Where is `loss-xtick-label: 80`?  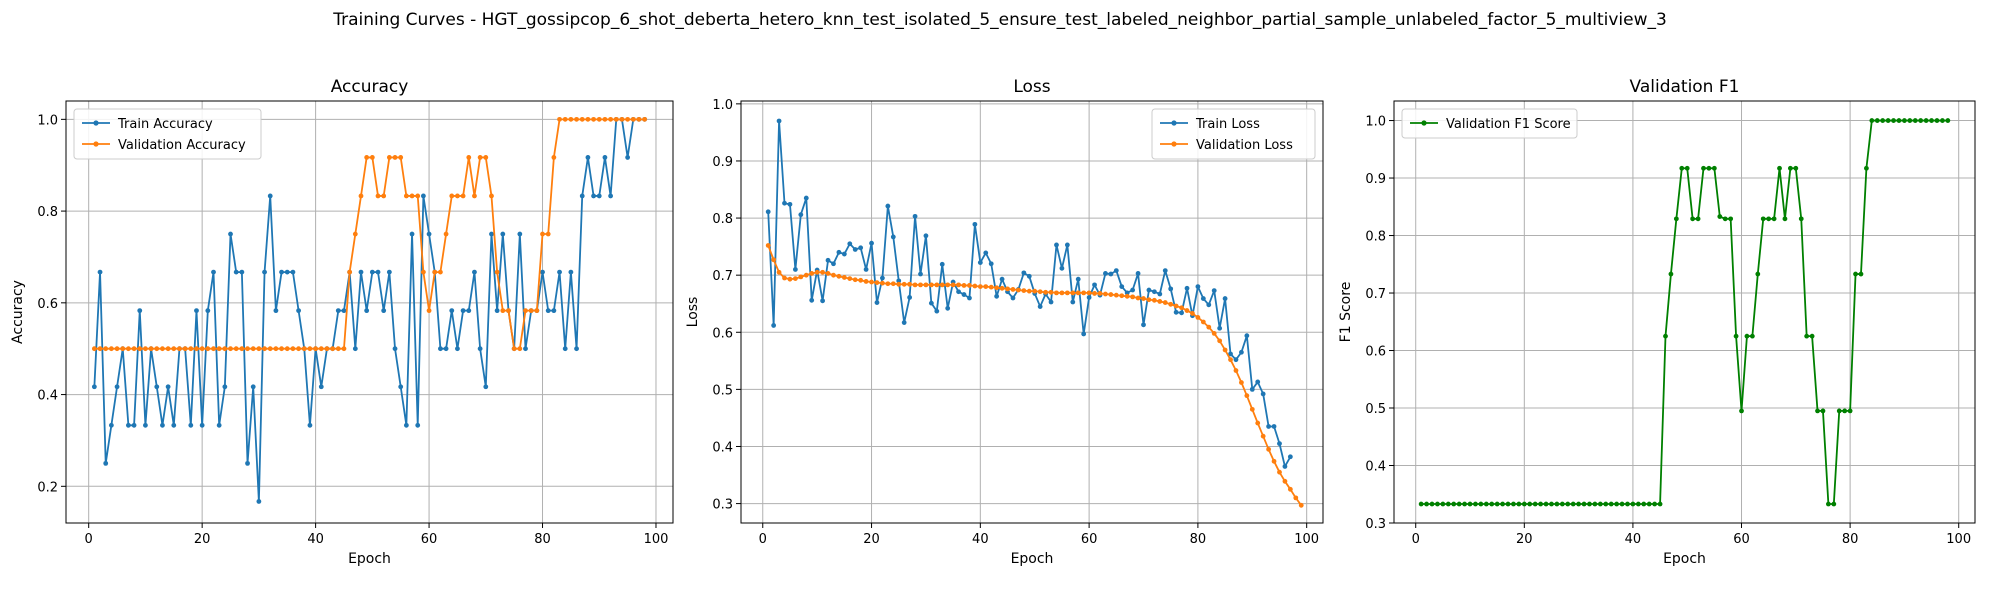
loss-xtick-label: 80 is located at coordinates (1198, 539).